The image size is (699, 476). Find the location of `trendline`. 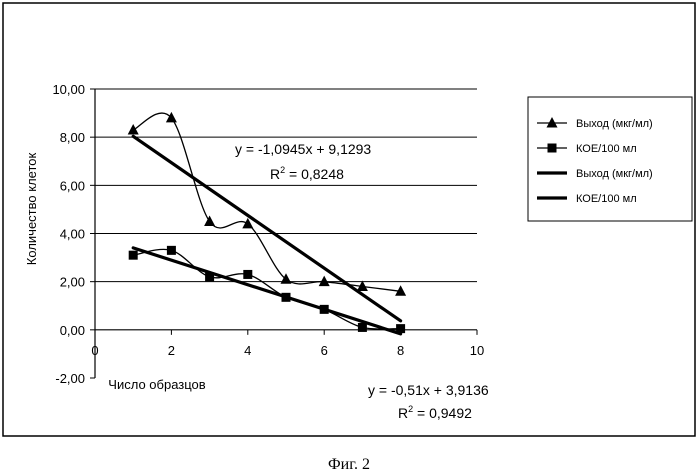

trendline is located at coordinates (266, 228).